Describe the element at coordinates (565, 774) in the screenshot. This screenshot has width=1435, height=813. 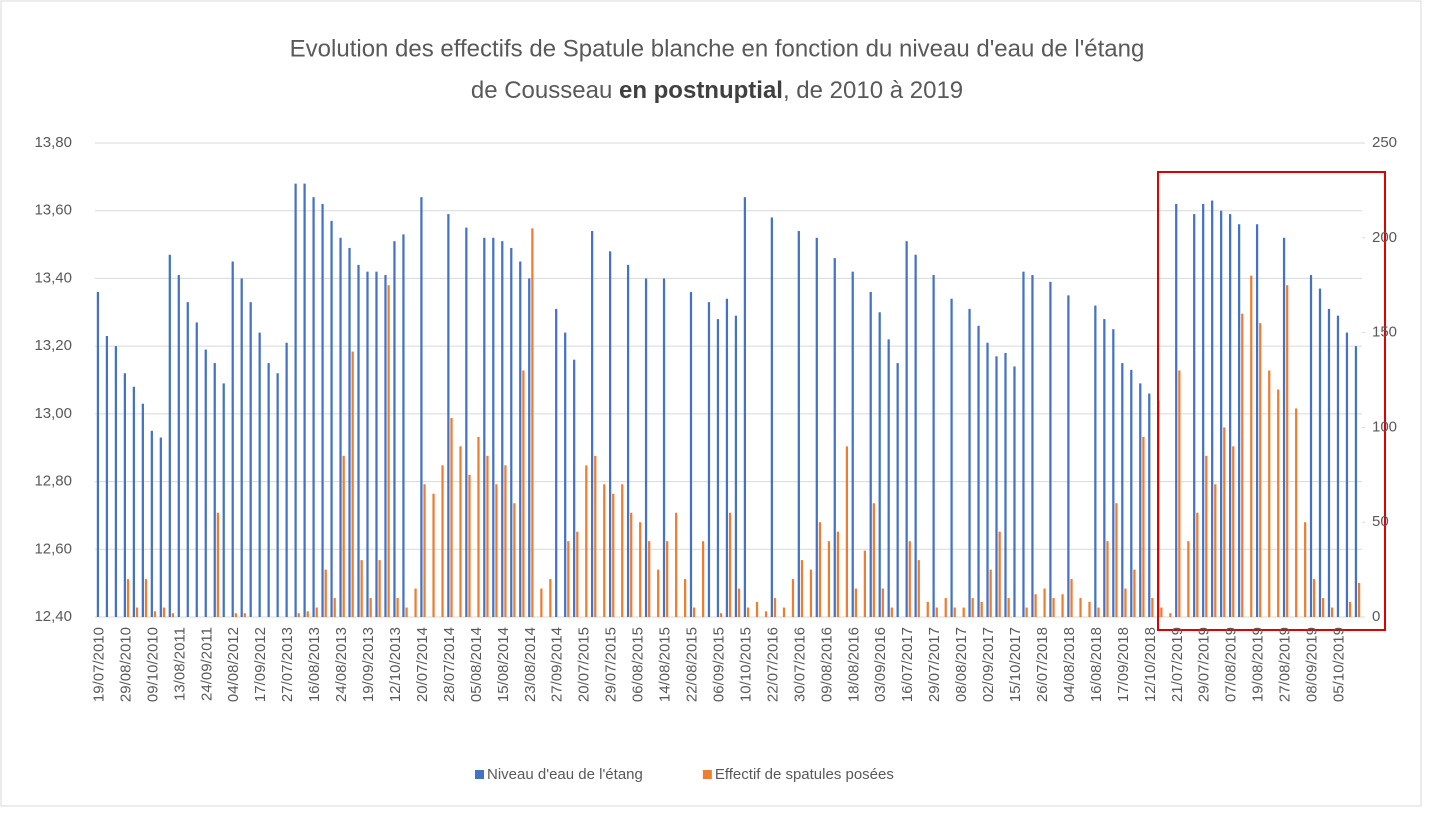
I see `legend-label: Niveau d'eau de l'étang` at that location.